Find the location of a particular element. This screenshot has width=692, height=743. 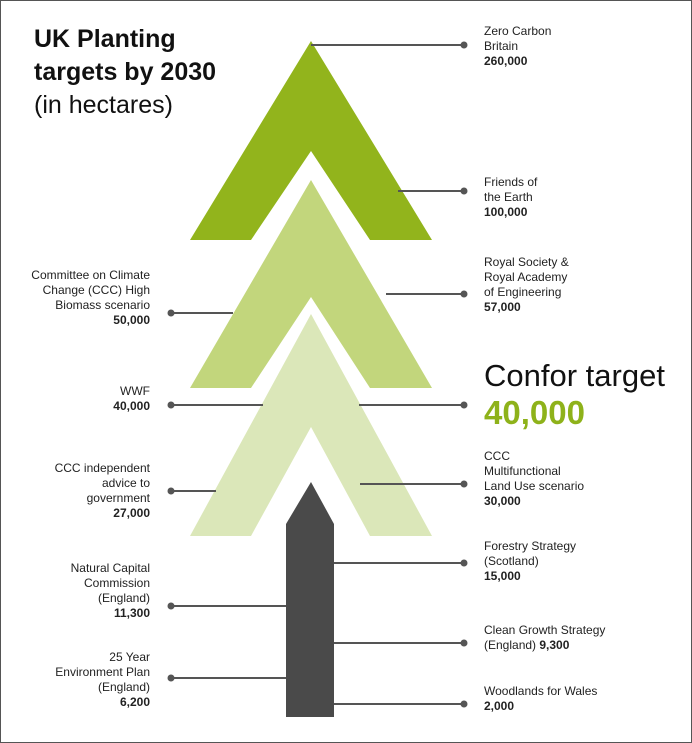

value-forestry-strategy-scotland: 15,000 is located at coordinates (502, 576).